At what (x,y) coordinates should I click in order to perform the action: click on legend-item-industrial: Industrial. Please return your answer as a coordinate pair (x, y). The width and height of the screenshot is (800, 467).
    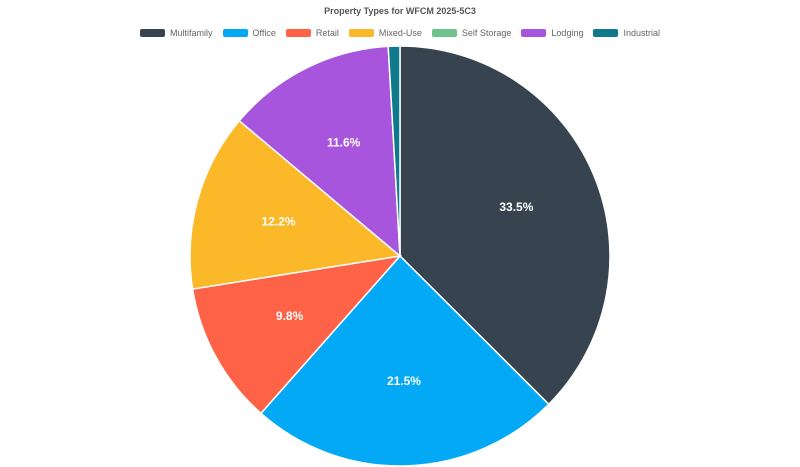
    Looking at the image, I should click on (626, 33).